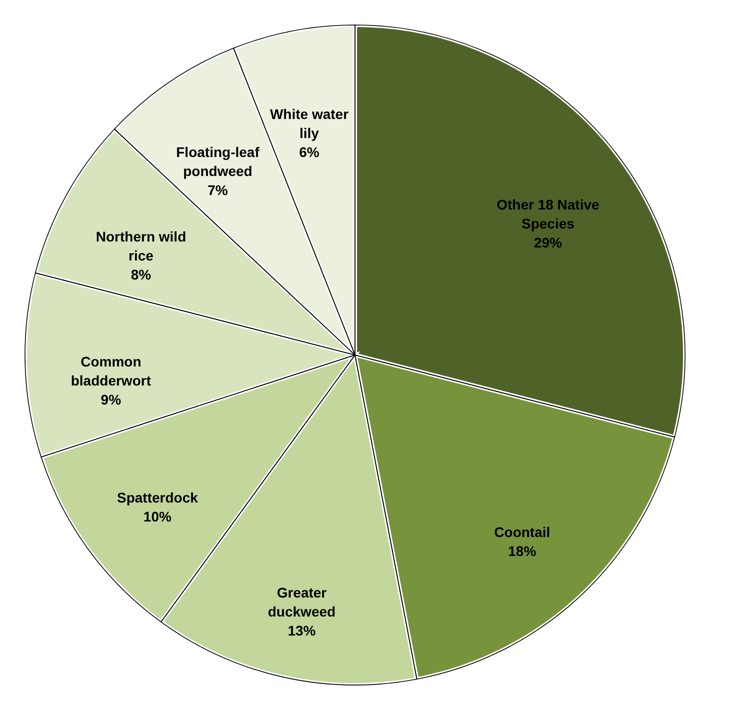 The image size is (753, 726). I want to click on slice-label: White water lily, so click(310, 124).